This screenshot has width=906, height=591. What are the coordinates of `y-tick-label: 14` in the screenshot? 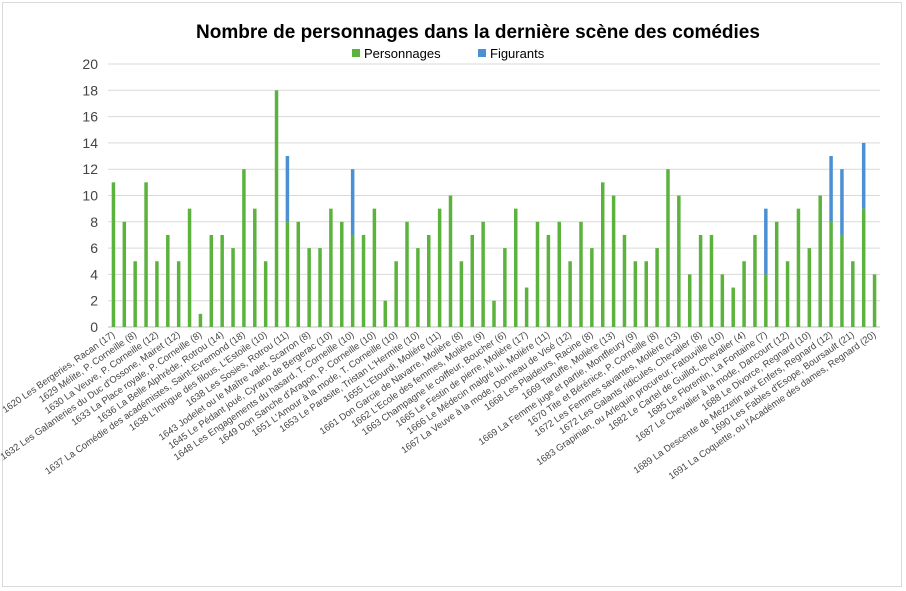 It's located at (90, 143).